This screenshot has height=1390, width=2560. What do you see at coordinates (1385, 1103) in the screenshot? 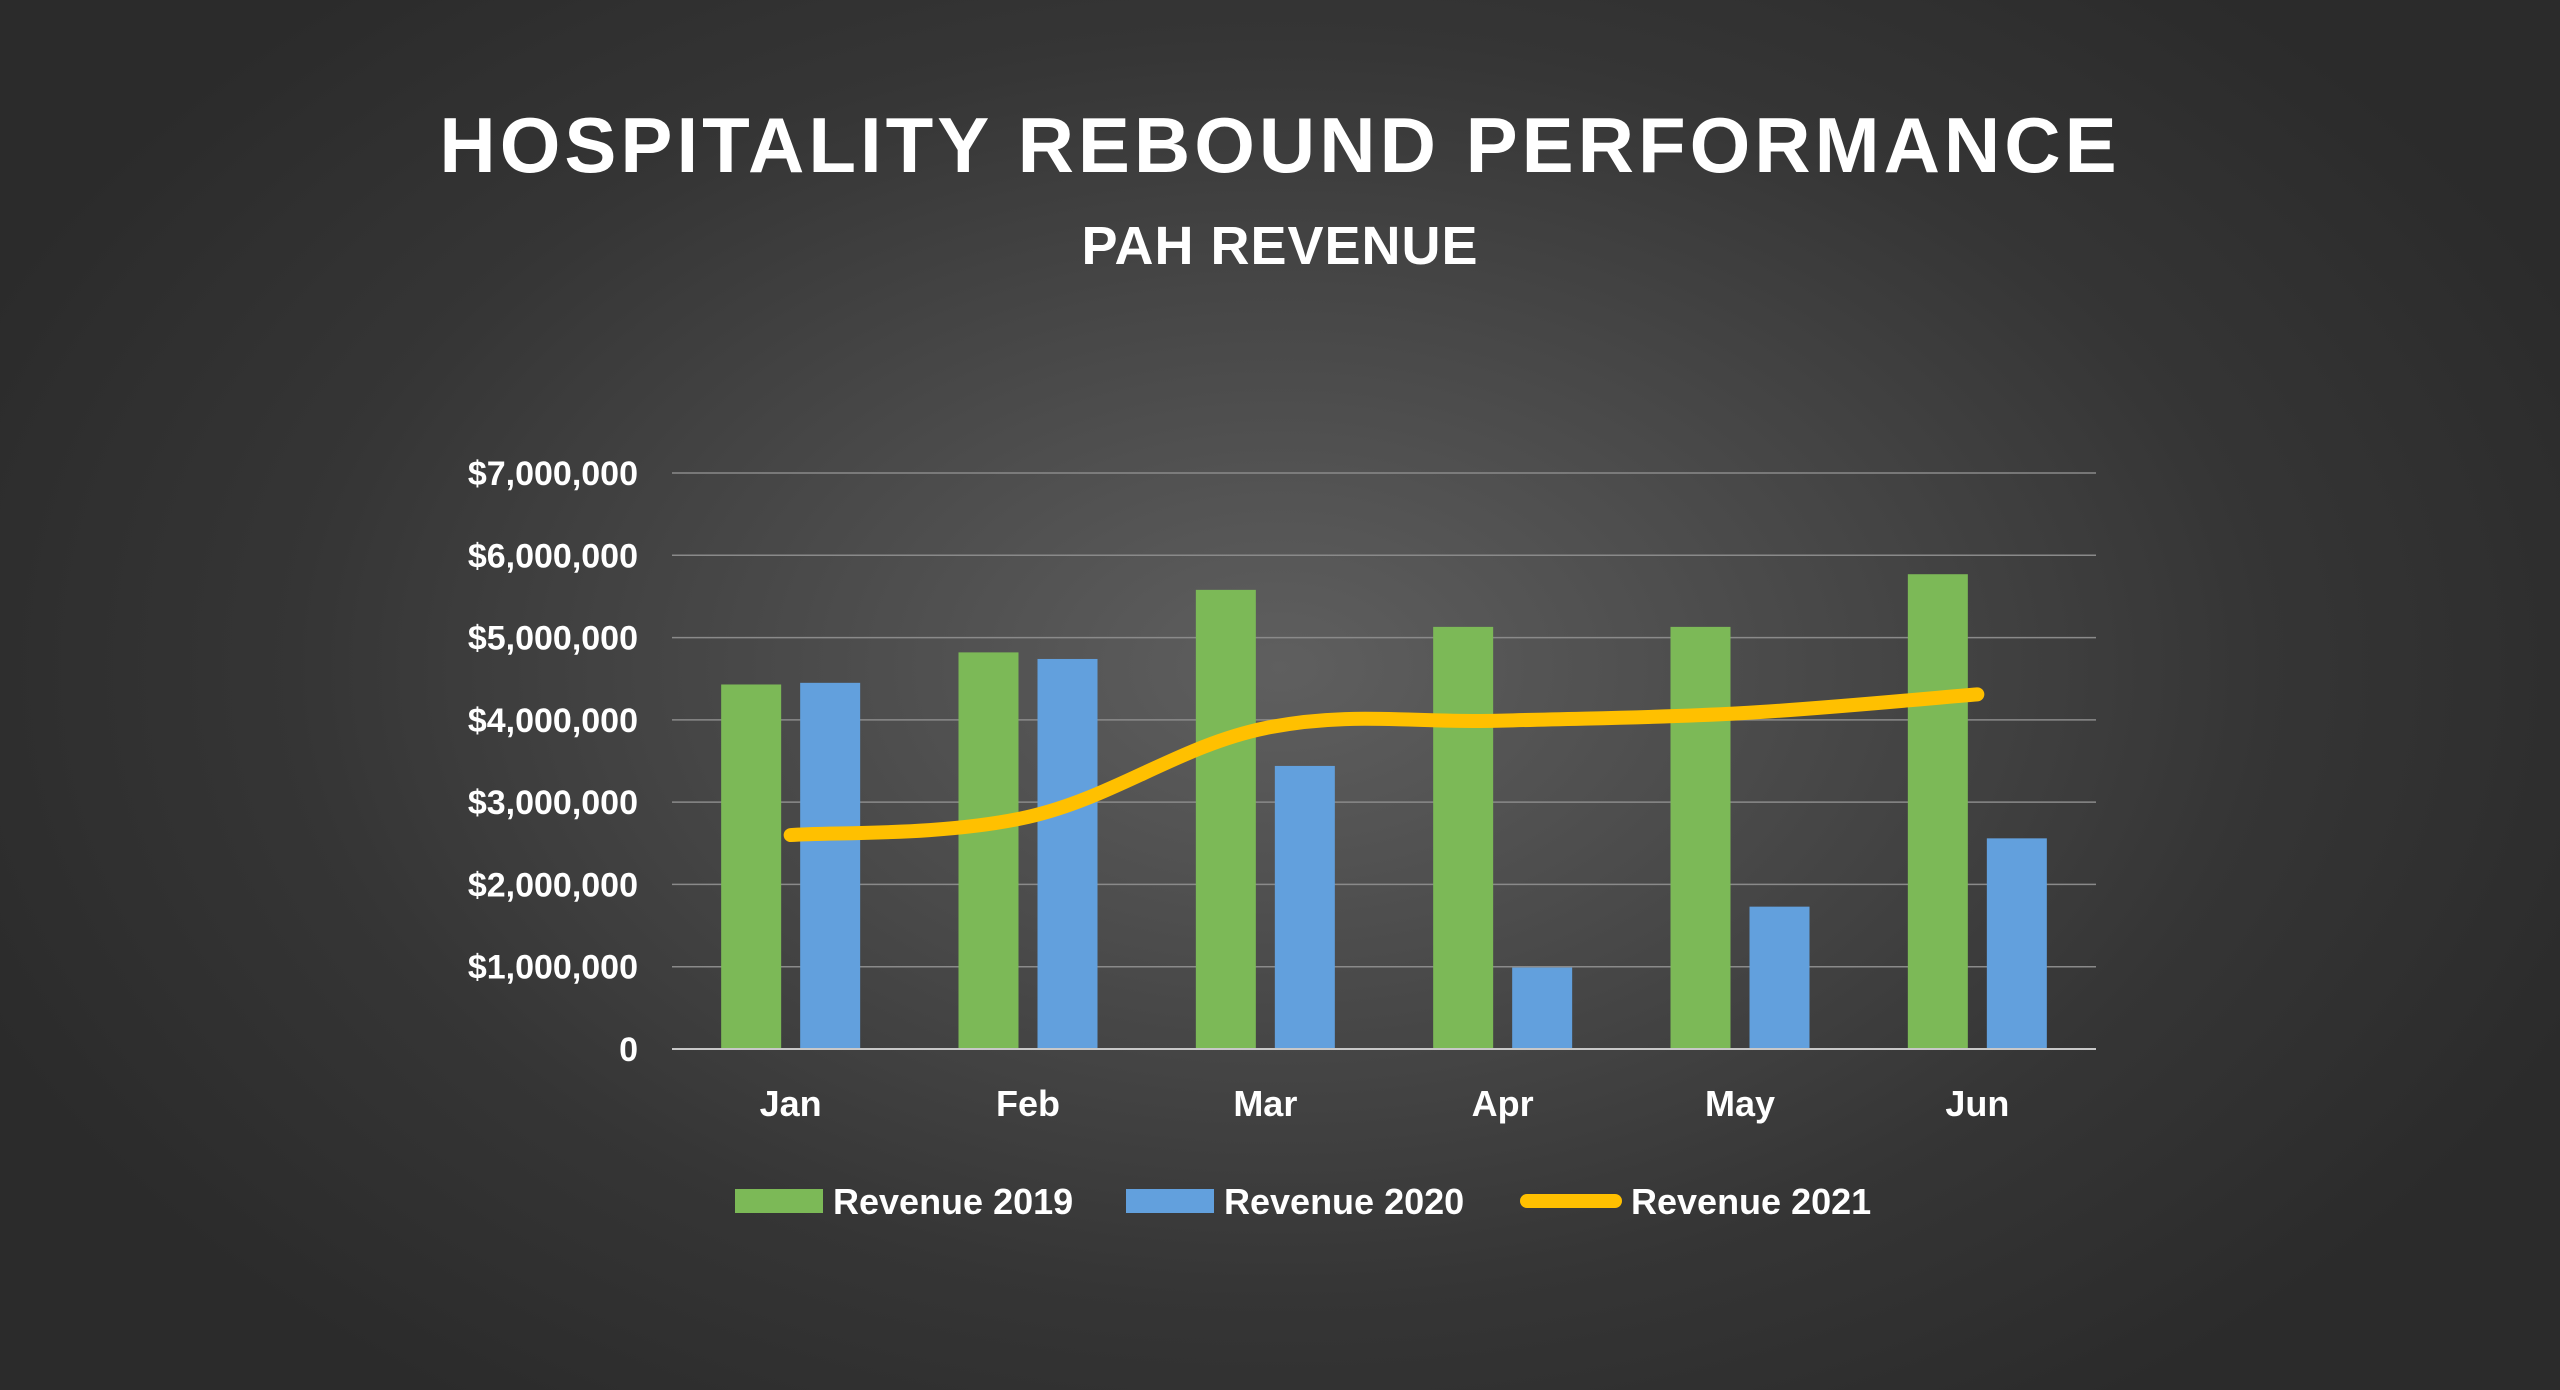
I see `x-axis-labels: Jan Feb Mar Apr May Jun` at bounding box center [1385, 1103].